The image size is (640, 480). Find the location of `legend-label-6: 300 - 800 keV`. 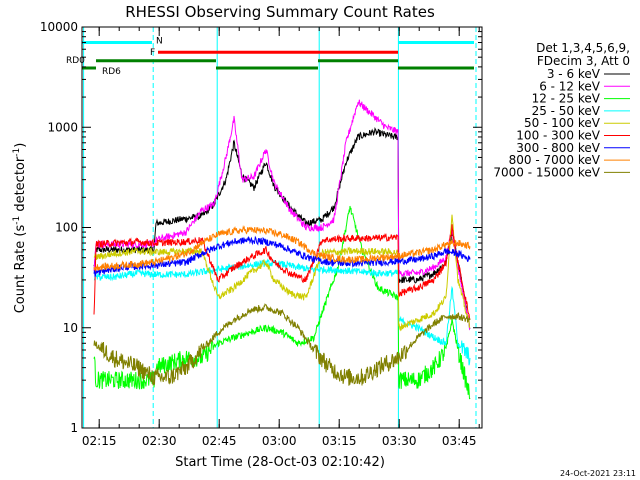

legend-label-6: 300 - 800 keV is located at coordinates (558, 148).